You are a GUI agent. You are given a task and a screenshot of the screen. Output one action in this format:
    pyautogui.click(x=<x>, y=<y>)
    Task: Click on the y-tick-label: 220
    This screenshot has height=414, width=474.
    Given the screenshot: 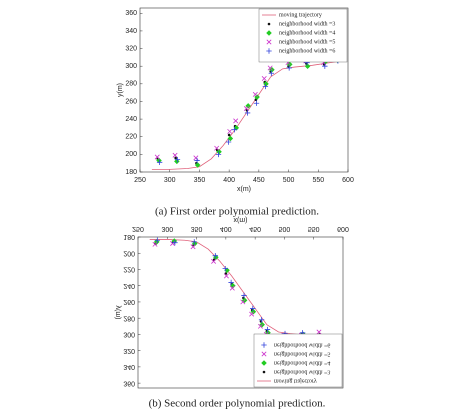 What is the action you would take?
    pyautogui.click(x=131, y=137)
    